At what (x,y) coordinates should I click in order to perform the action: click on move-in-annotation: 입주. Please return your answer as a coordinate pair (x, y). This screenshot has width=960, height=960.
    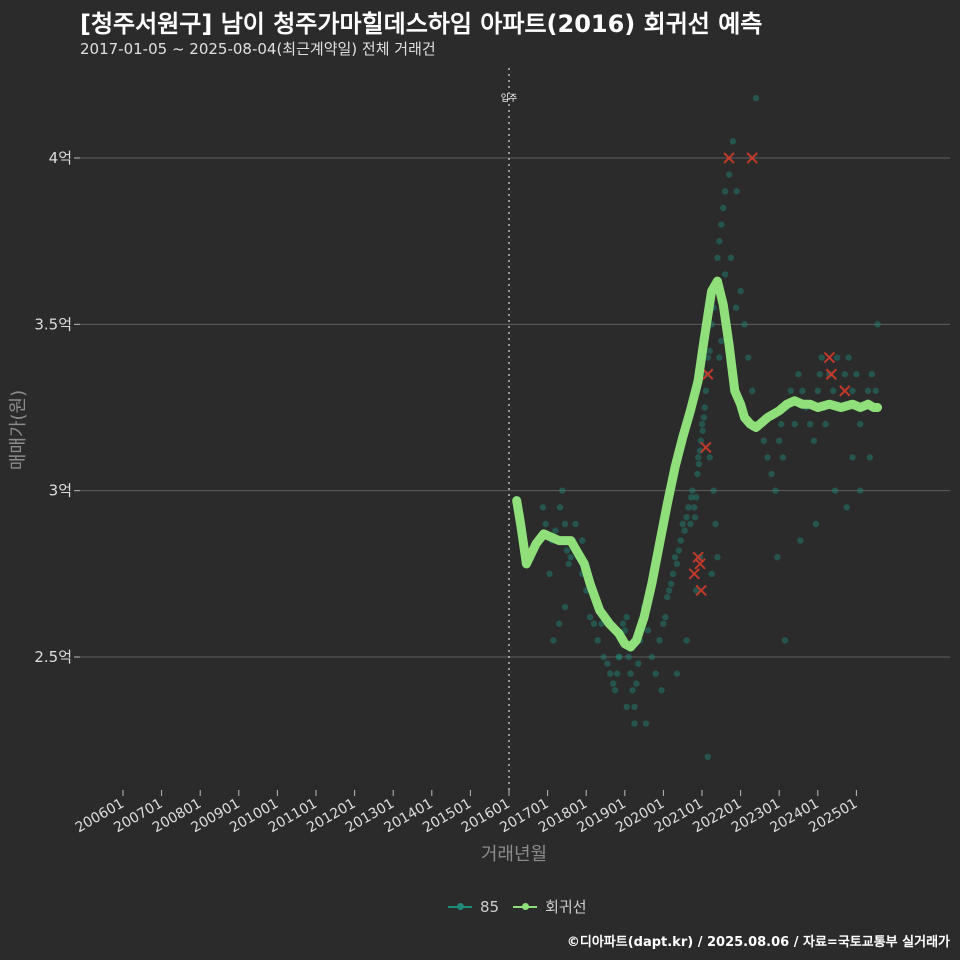
    Looking at the image, I should click on (509, 429).